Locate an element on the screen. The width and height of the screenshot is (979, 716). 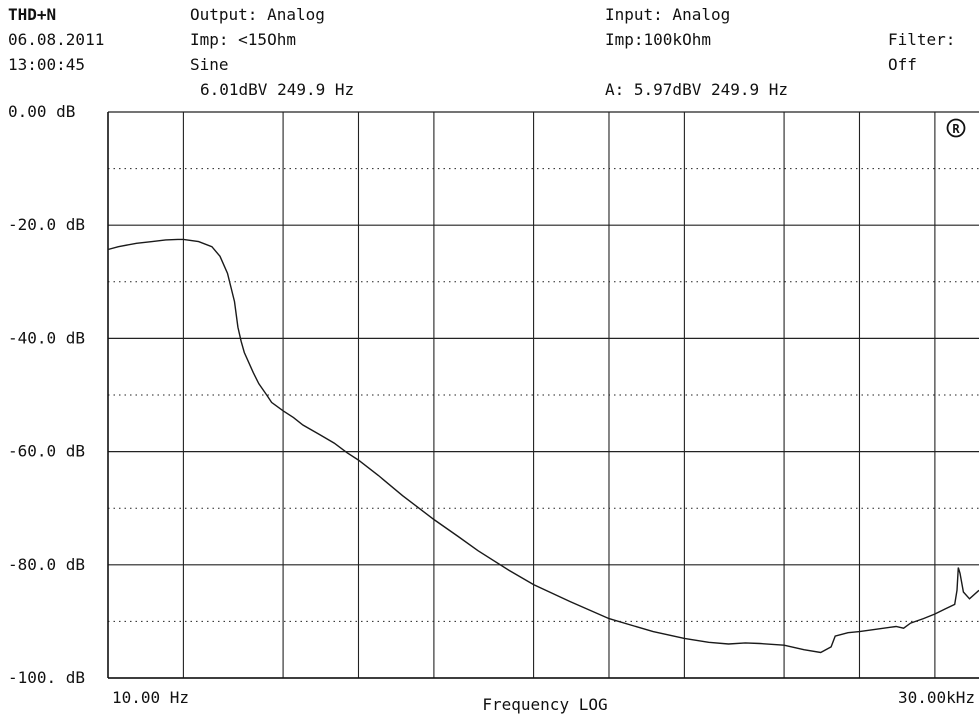
y-tick-label: -40.0 dB is located at coordinates (46, 337).